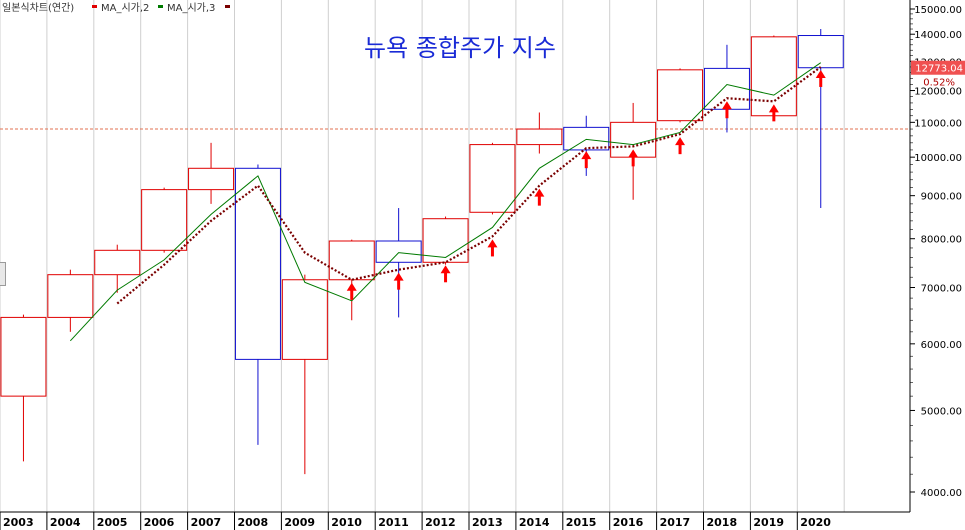 Image resolution: width=965 pixels, height=530 pixels. What do you see at coordinates (768, 522) in the screenshot?
I see `x-tick-label: 2019` at bounding box center [768, 522].